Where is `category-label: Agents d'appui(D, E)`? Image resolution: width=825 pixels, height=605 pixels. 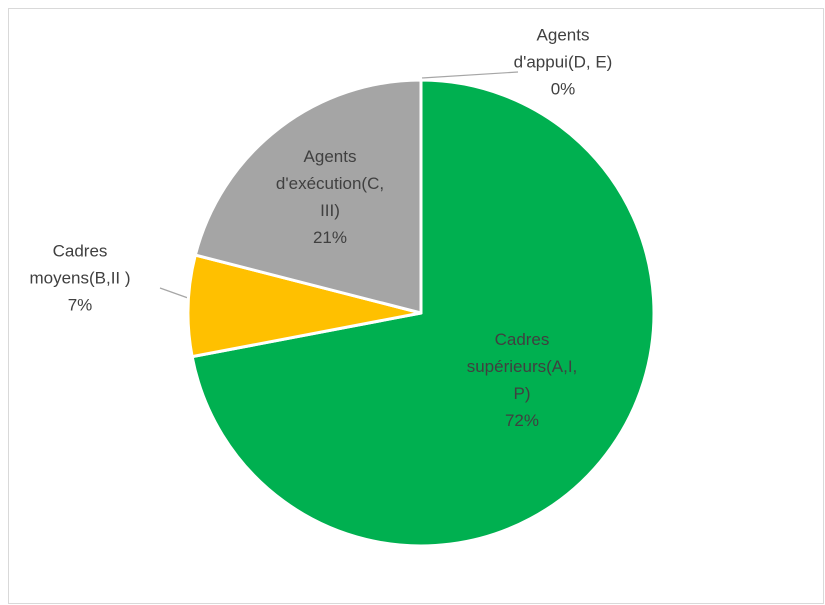 category-label: Agents d'appui(D, E) is located at coordinates (563, 48).